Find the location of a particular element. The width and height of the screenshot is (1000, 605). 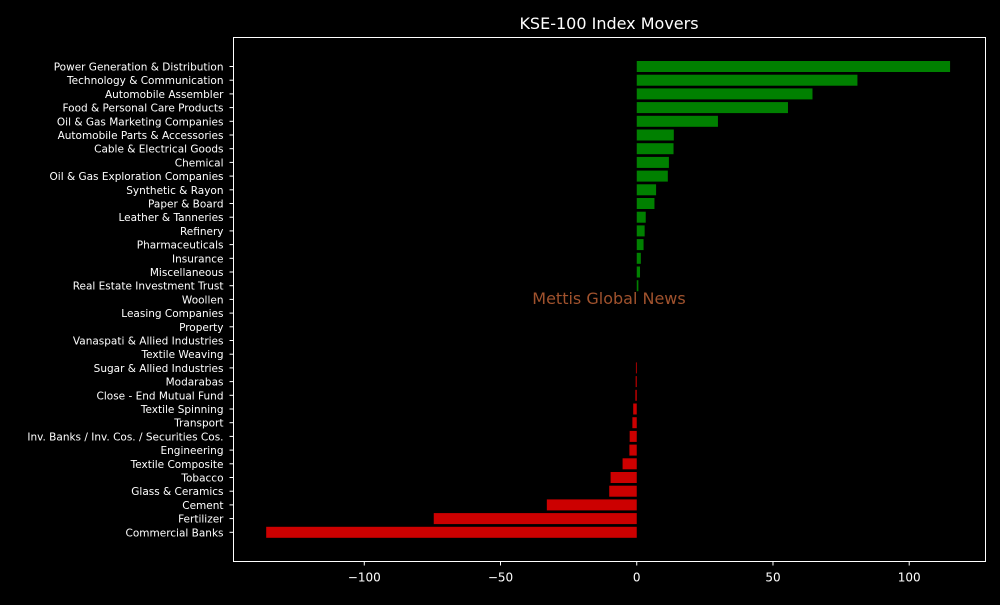

category-label: Cable & Electrical Goods is located at coordinates (158, 150).